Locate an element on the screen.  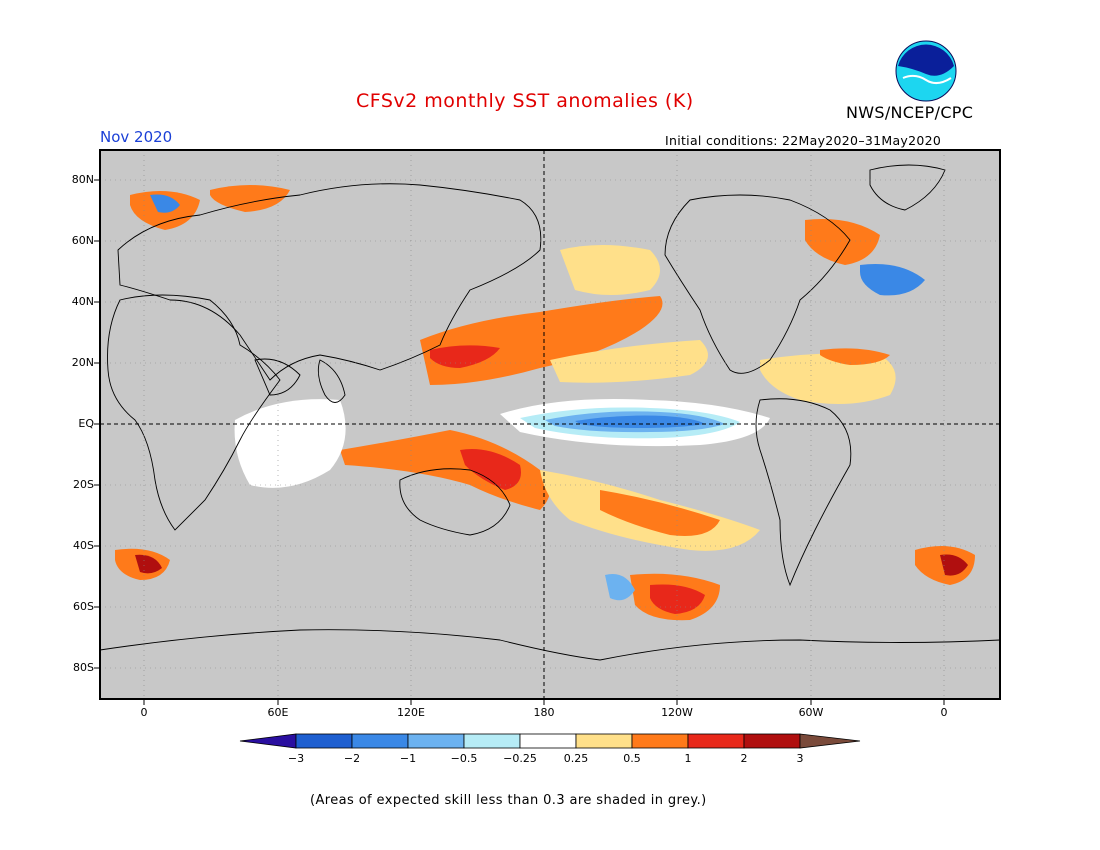
lat-label: 20N is located at coordinates (82, 362).